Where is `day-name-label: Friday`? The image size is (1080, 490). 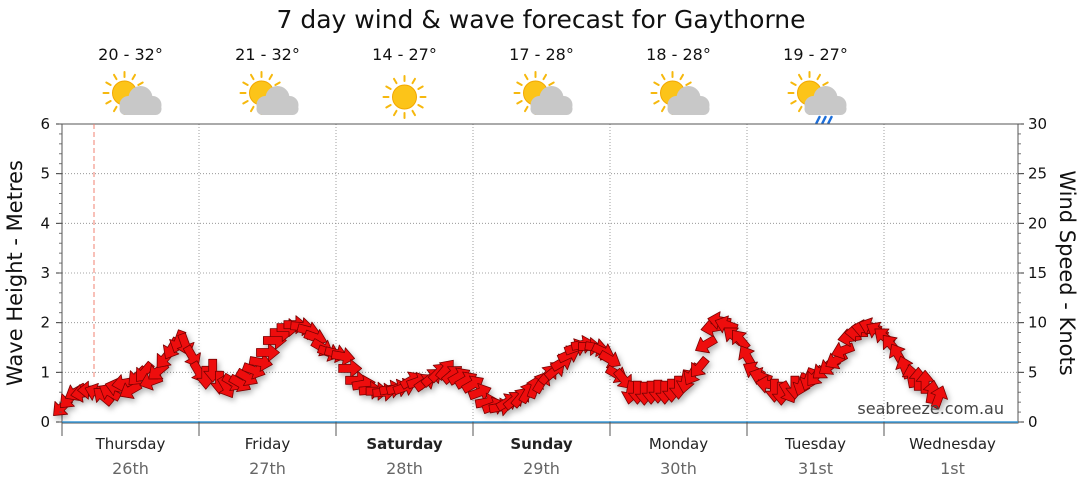
day-name-label: Friday is located at coordinates (268, 444).